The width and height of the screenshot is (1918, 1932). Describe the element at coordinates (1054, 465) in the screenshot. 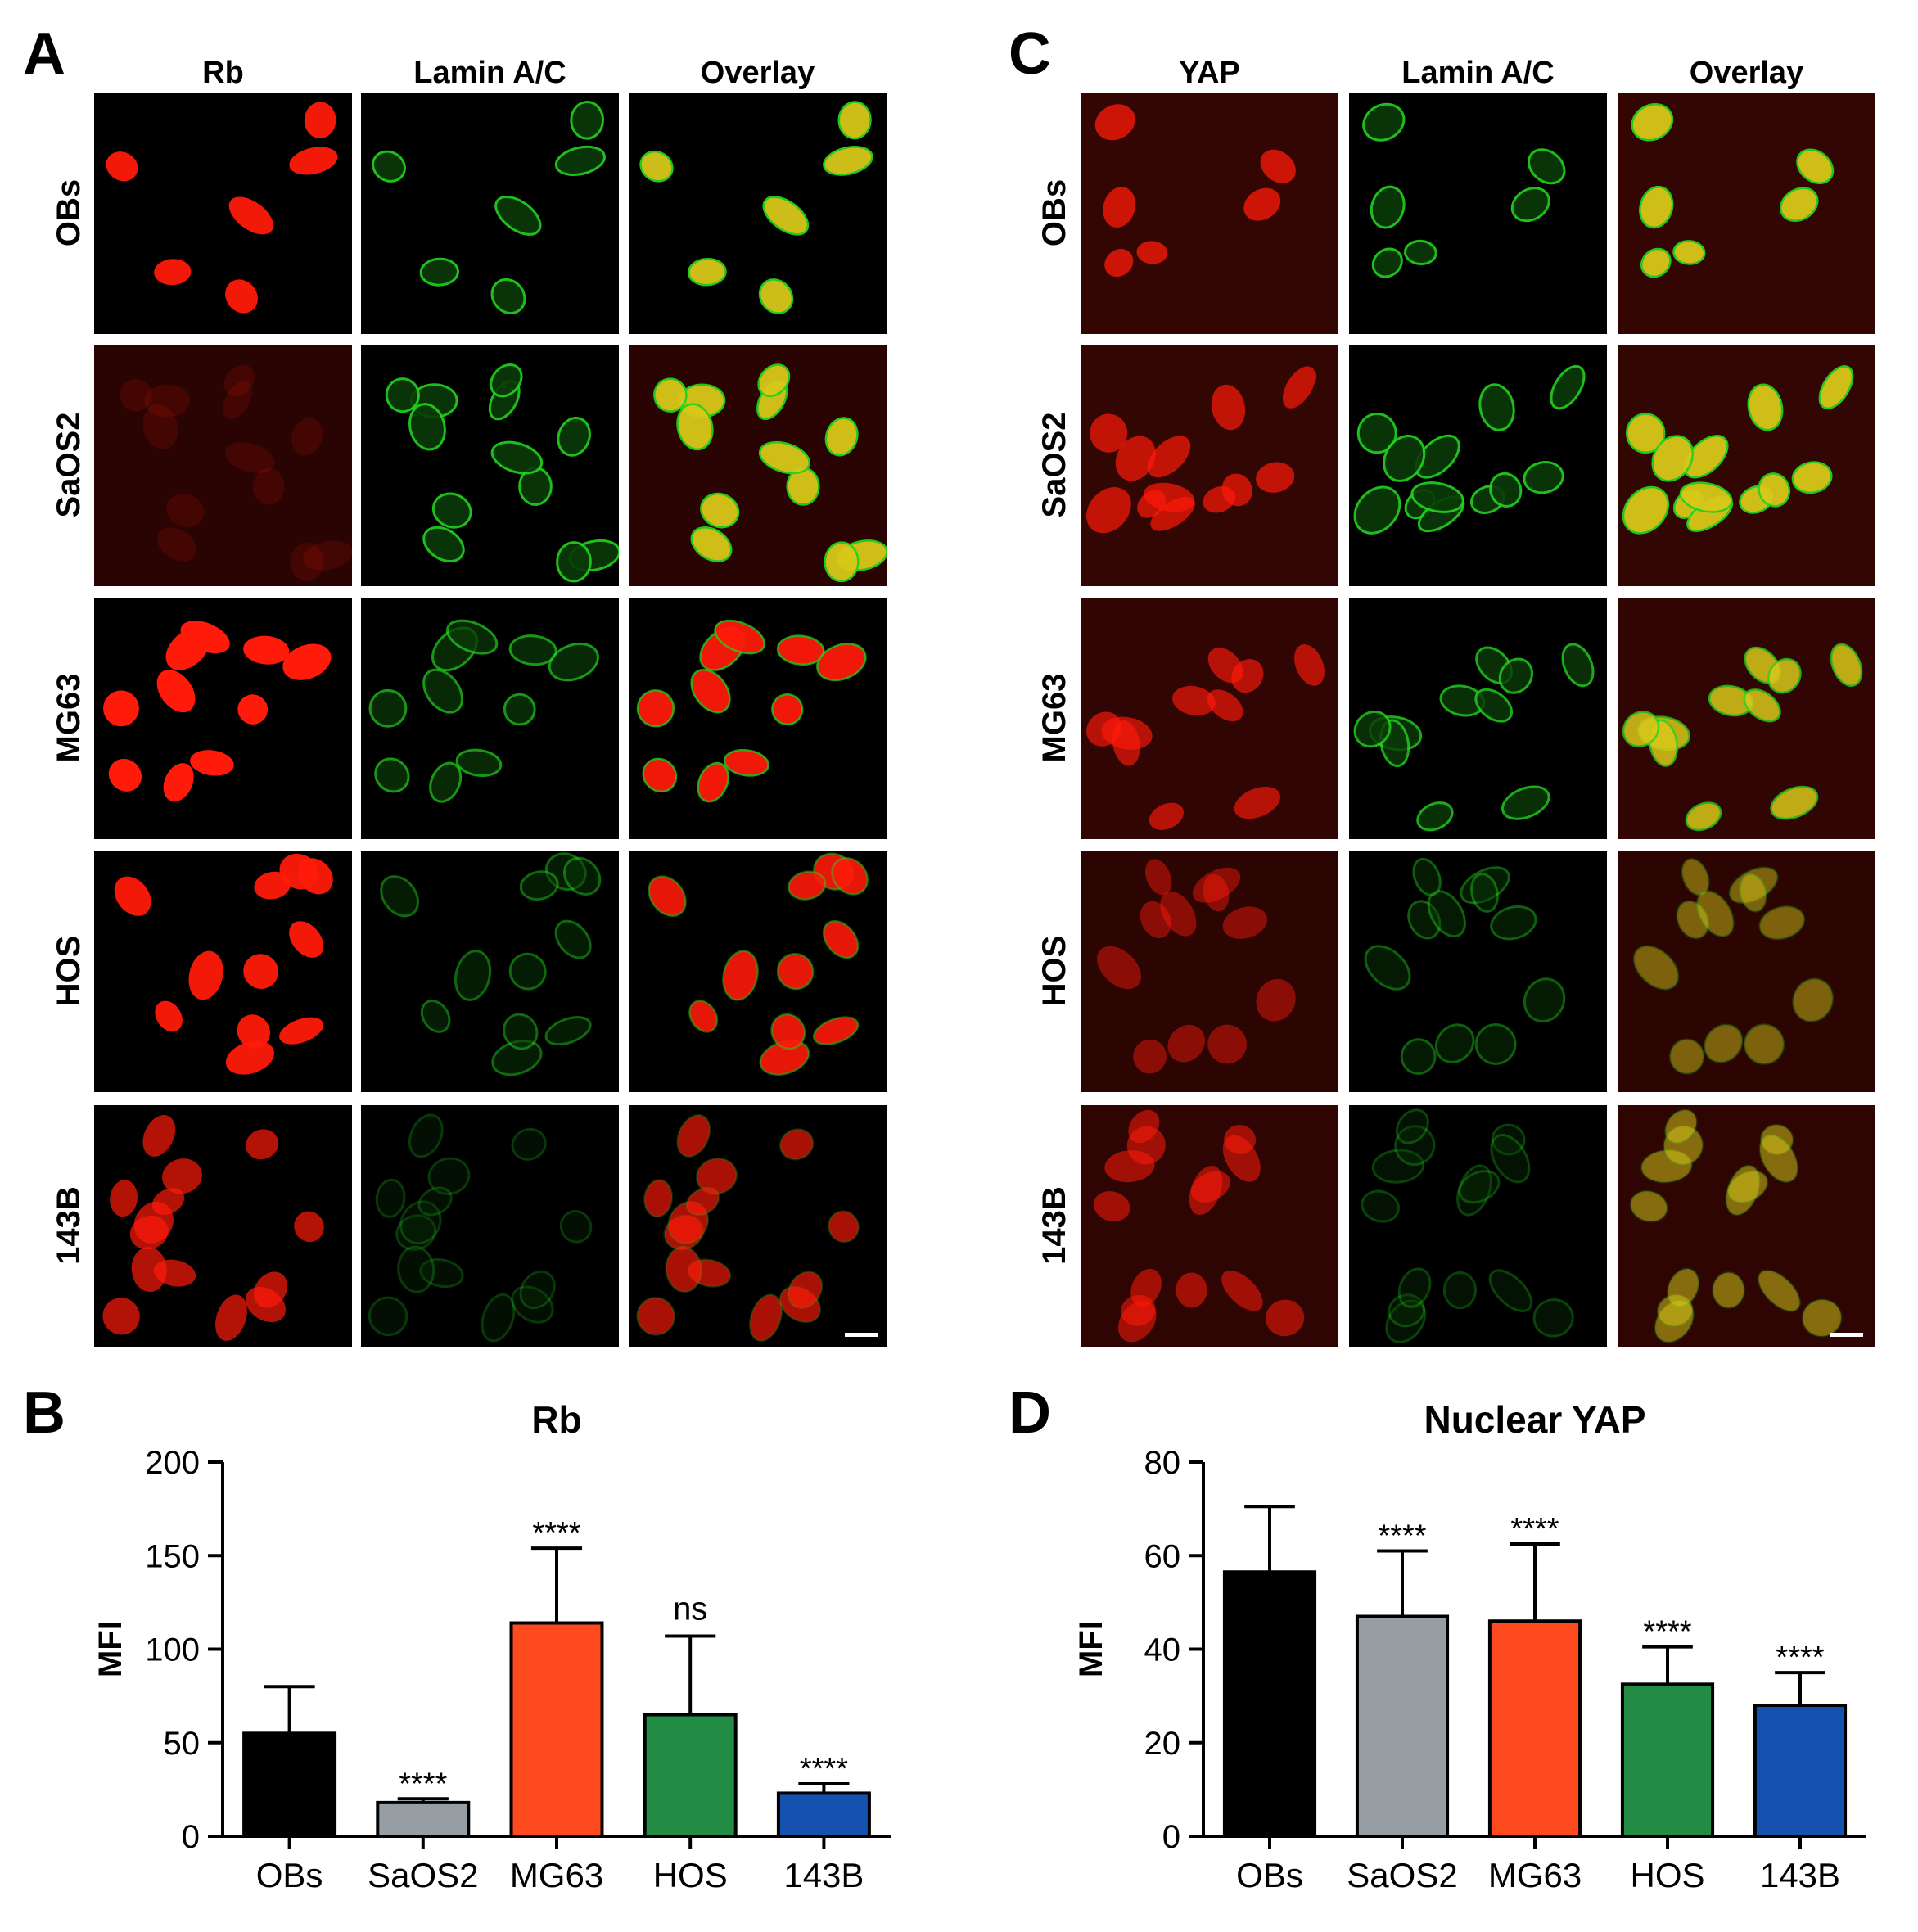

I see `panel-c-row-saos2: SaOS2` at that location.